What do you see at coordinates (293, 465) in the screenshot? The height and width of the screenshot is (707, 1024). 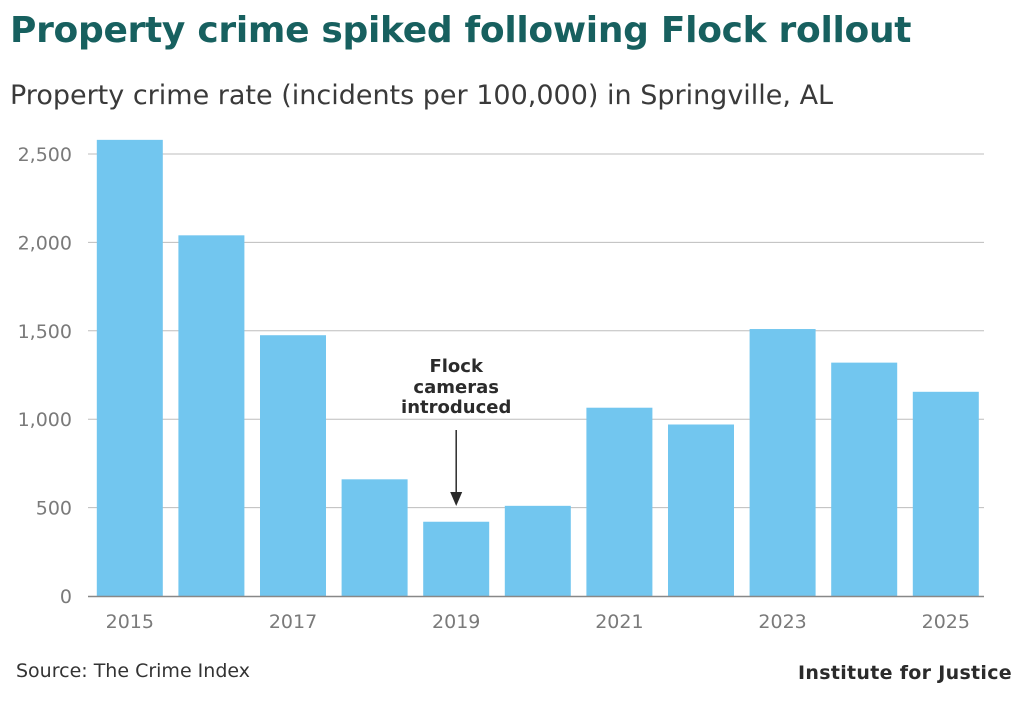 I see `bar-2017` at bounding box center [293, 465].